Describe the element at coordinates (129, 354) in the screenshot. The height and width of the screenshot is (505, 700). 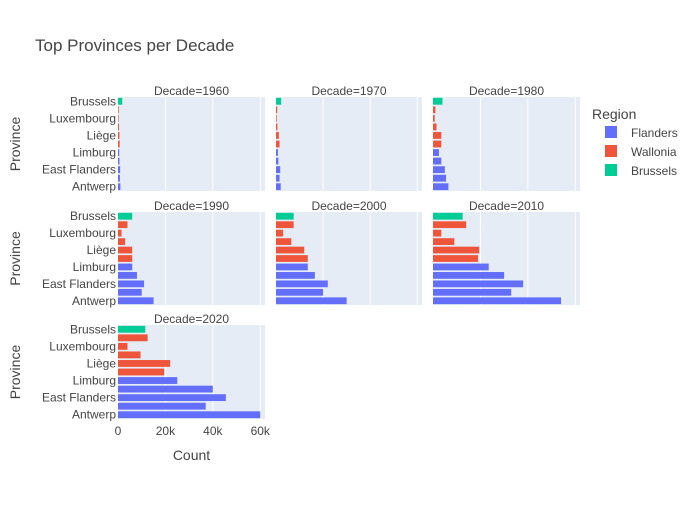
I see `bar-walloon-brabant: Walloon Brabant: 9500` at that location.